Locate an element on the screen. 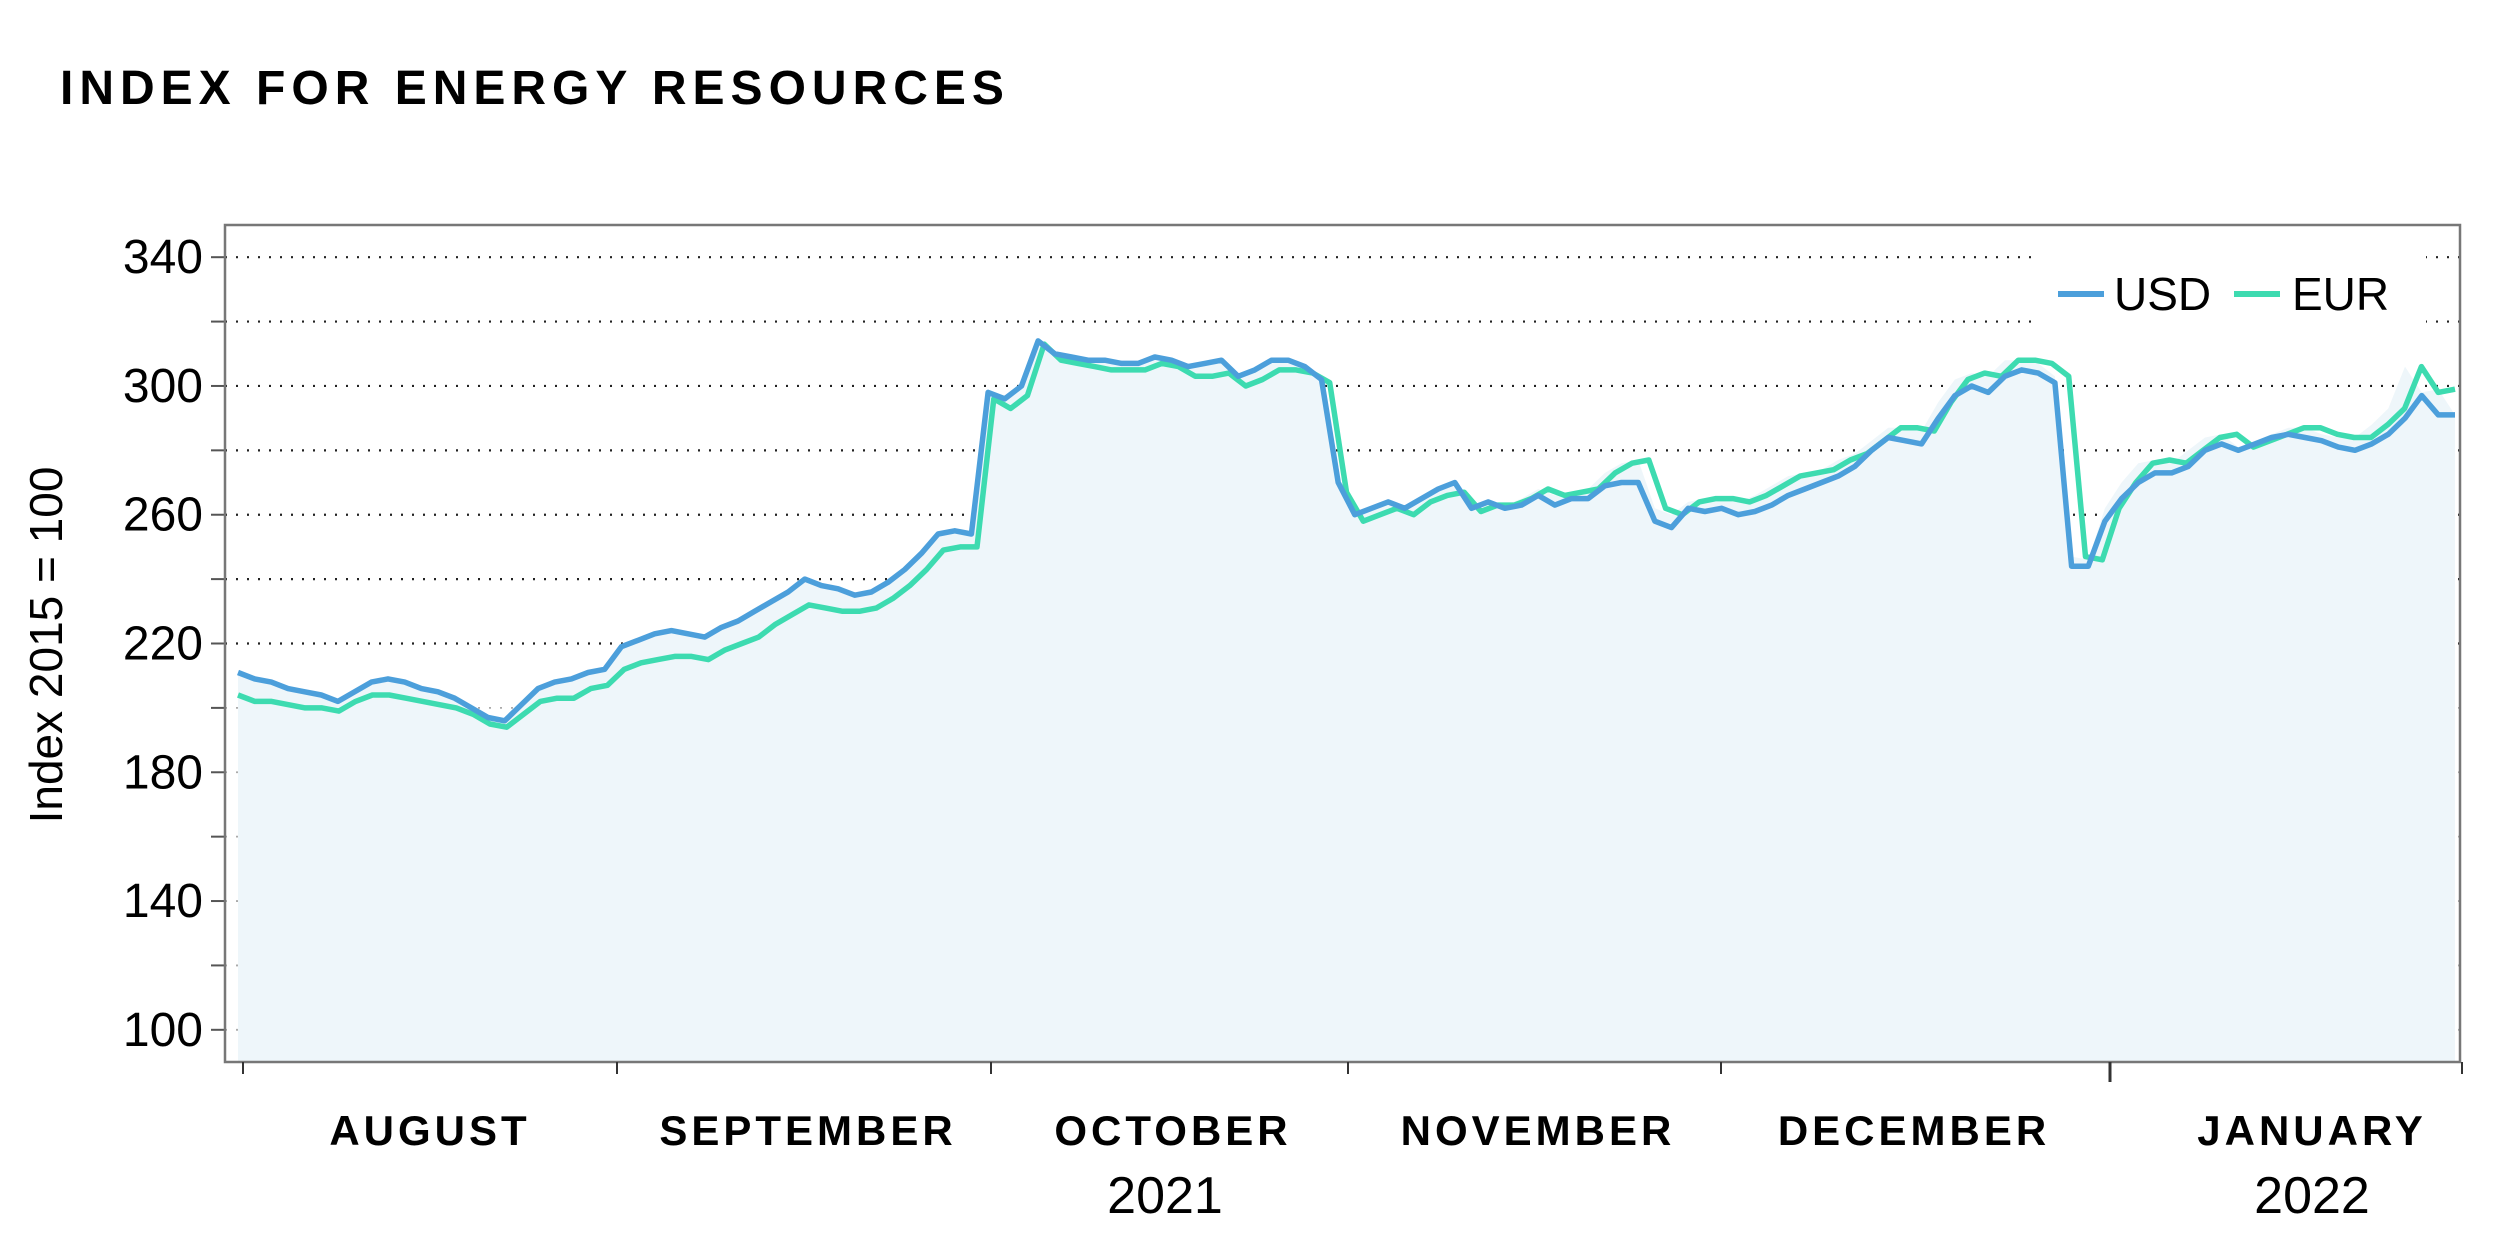  y-axis-label: Index 2015 = 100 is located at coordinates (46, 645).